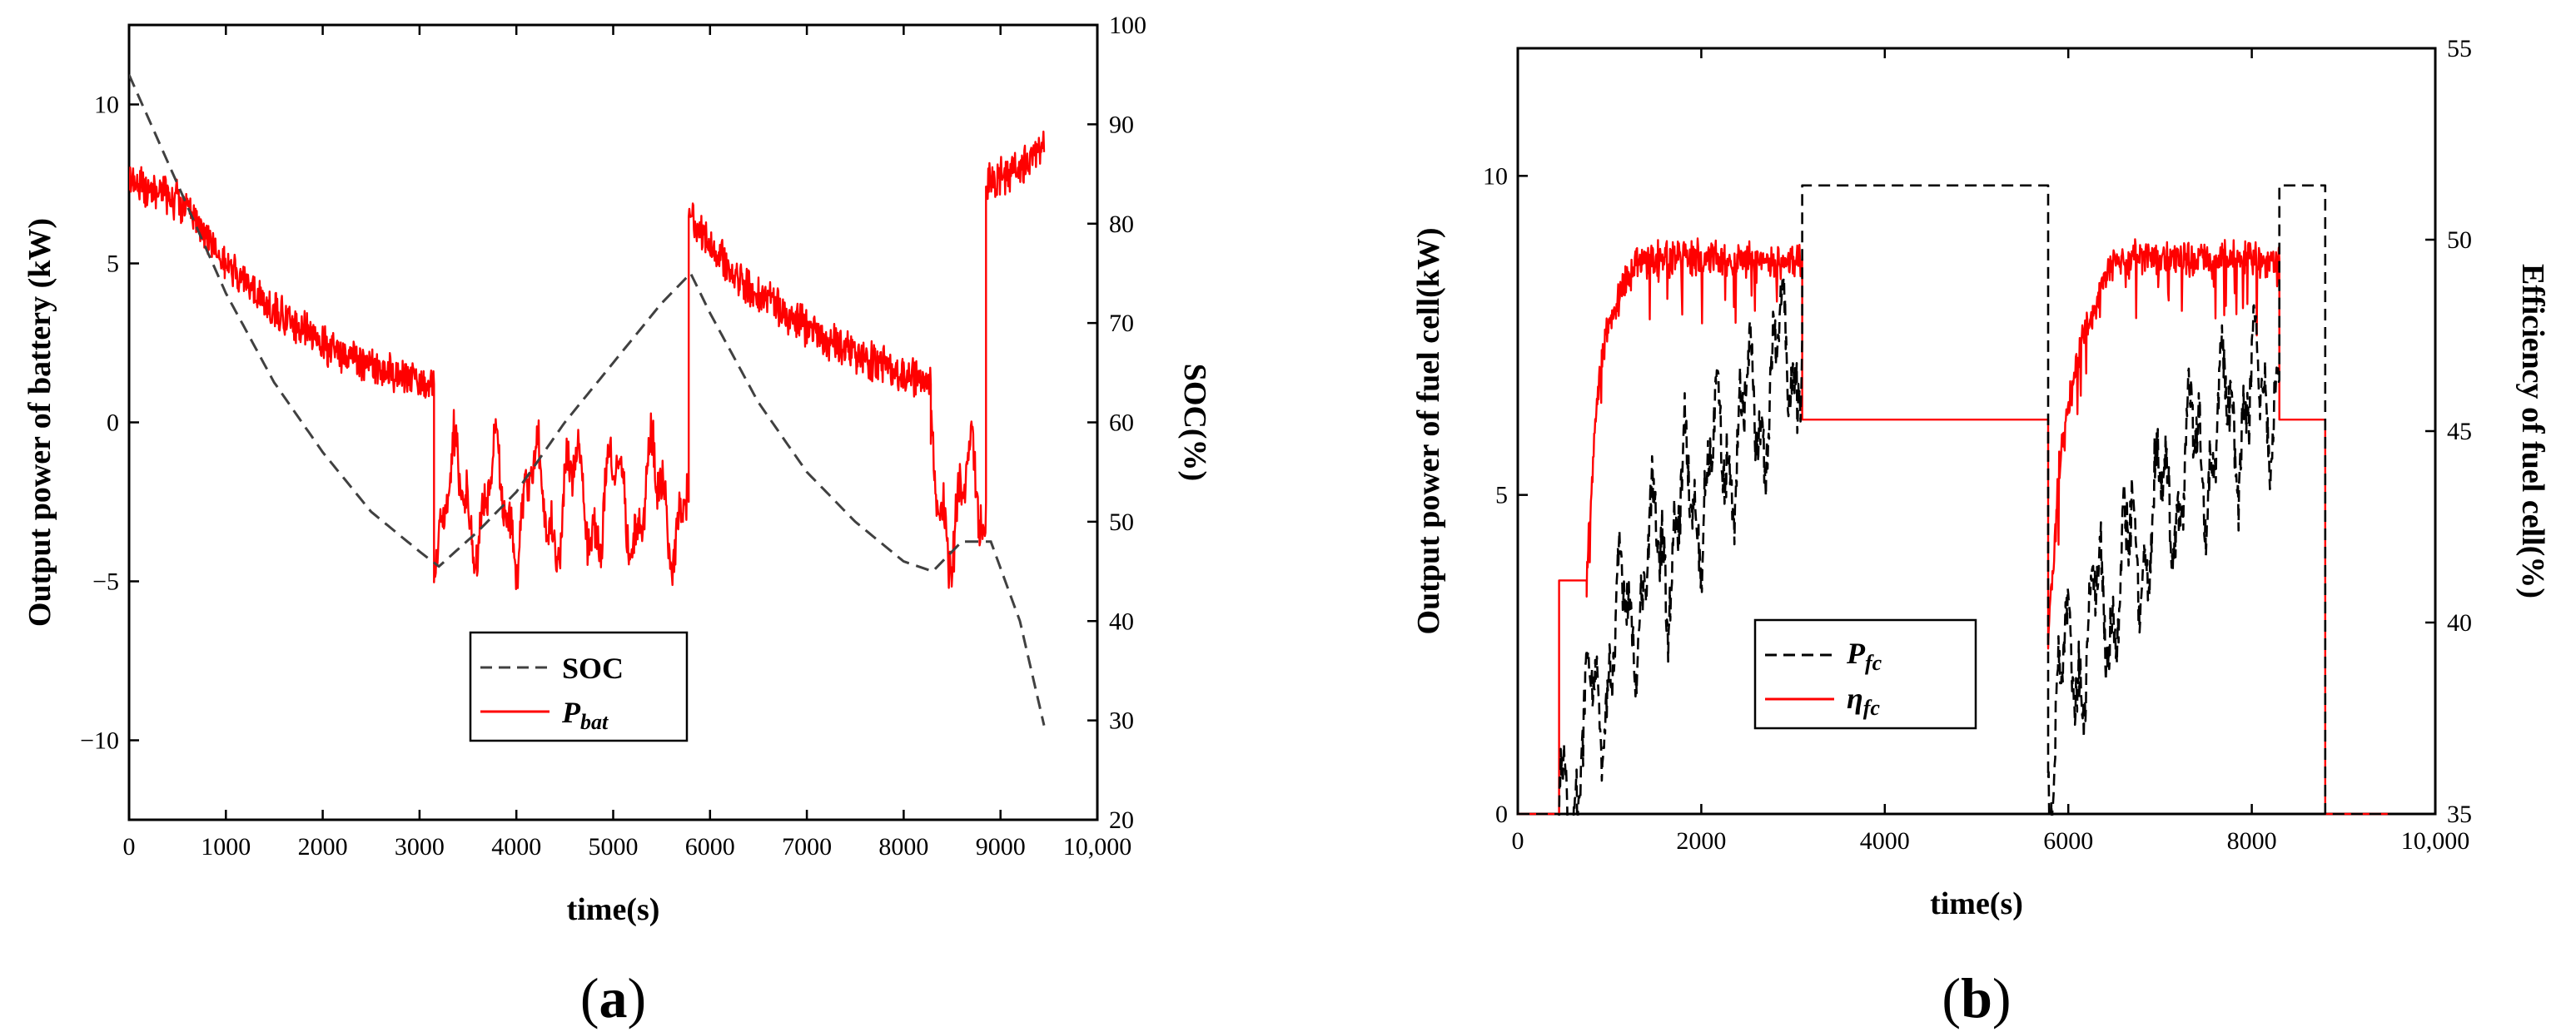 The width and height of the screenshot is (2576, 1032). I want to click on chart-a-x-tick-label: 9000, so click(1001, 847).